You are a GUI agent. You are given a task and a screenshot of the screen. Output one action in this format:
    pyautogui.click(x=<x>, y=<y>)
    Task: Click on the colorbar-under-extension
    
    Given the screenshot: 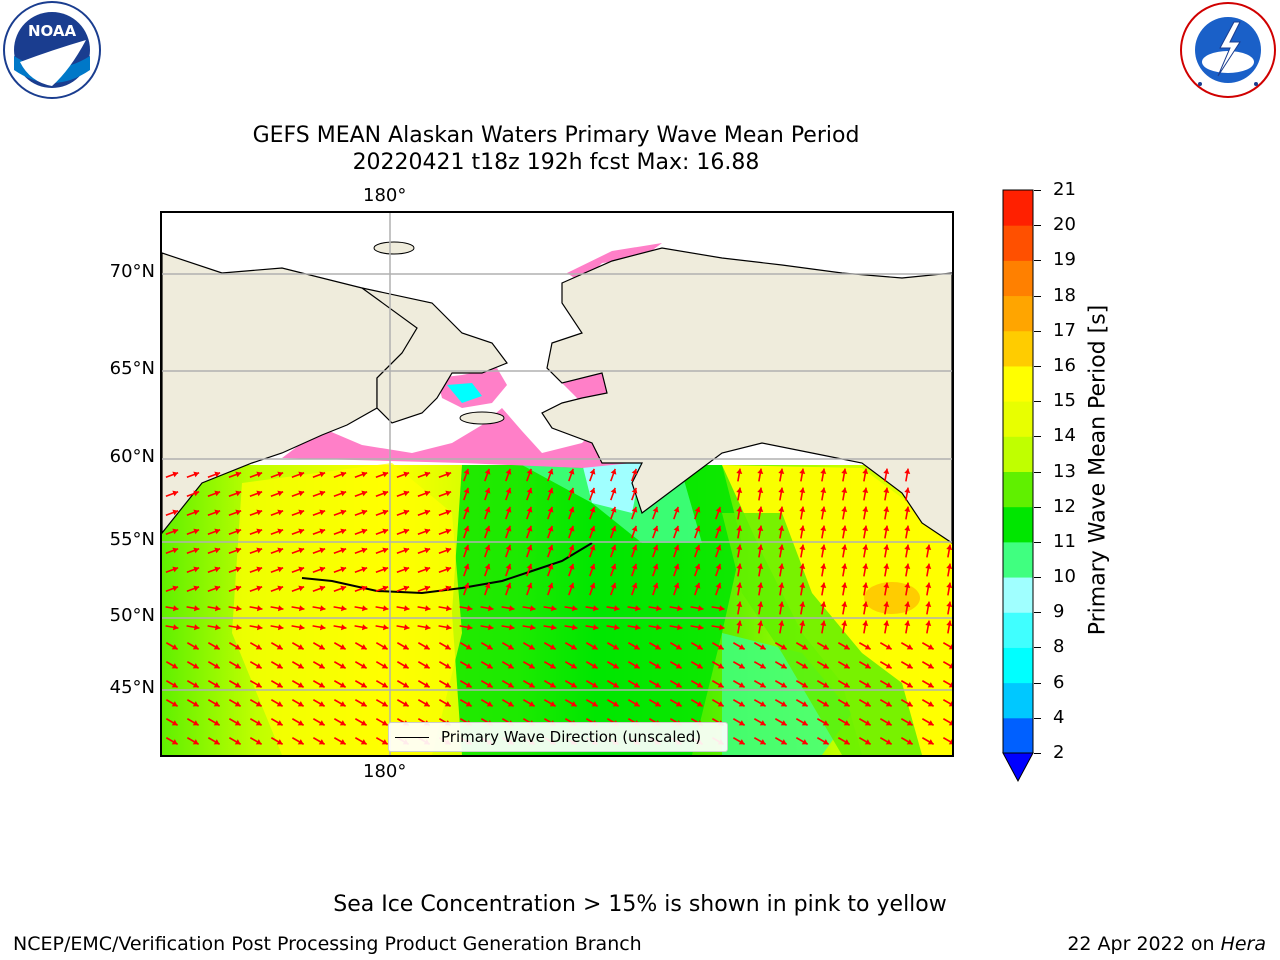 What is the action you would take?
    pyautogui.click(x=1018, y=767)
    